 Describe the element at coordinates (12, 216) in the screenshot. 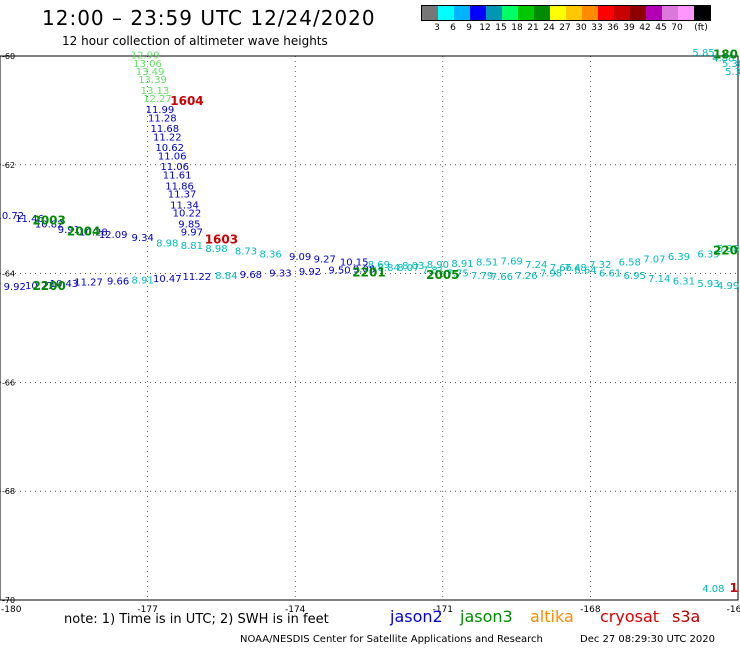

I see `wave-height-label: 10.72` at that location.